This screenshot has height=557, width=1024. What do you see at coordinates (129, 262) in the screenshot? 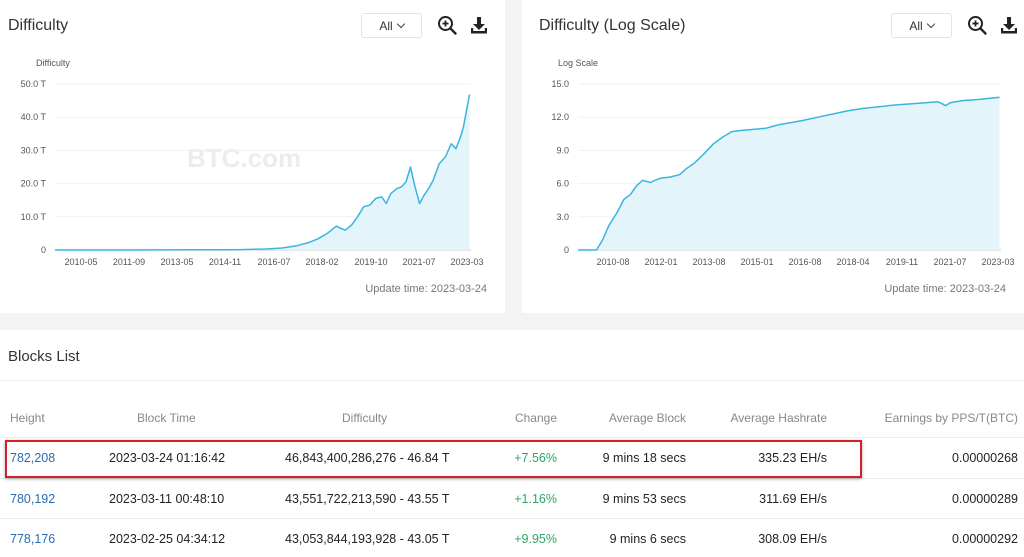
I see `x-tick-label: 2011-09` at bounding box center [129, 262].